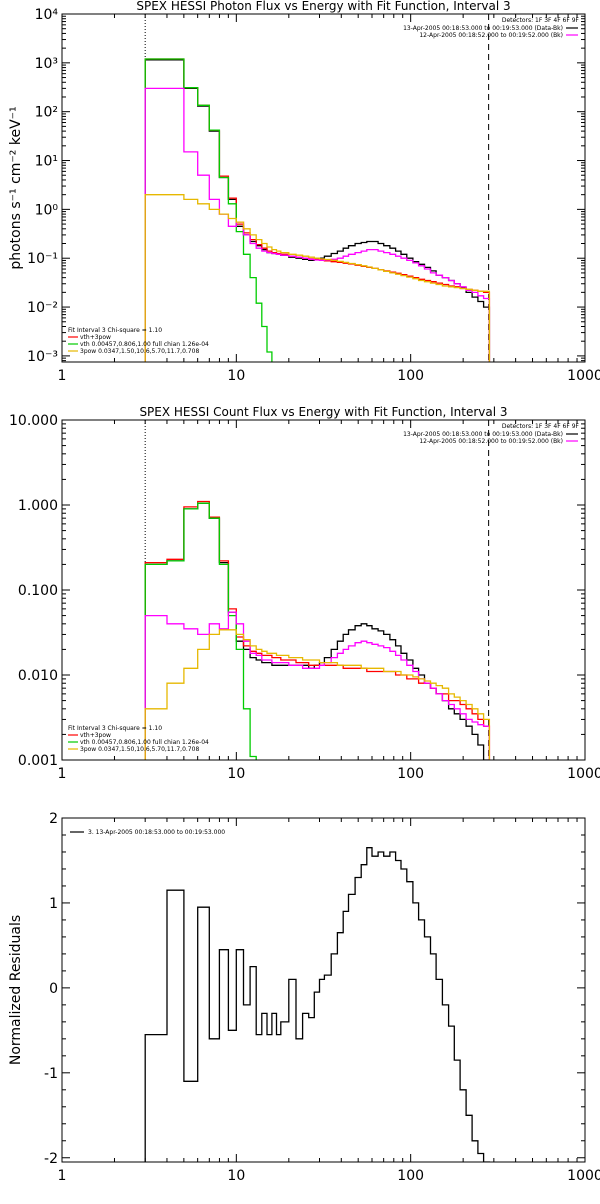  I want to click on y-tick-label: -2, so click(51, 1159).